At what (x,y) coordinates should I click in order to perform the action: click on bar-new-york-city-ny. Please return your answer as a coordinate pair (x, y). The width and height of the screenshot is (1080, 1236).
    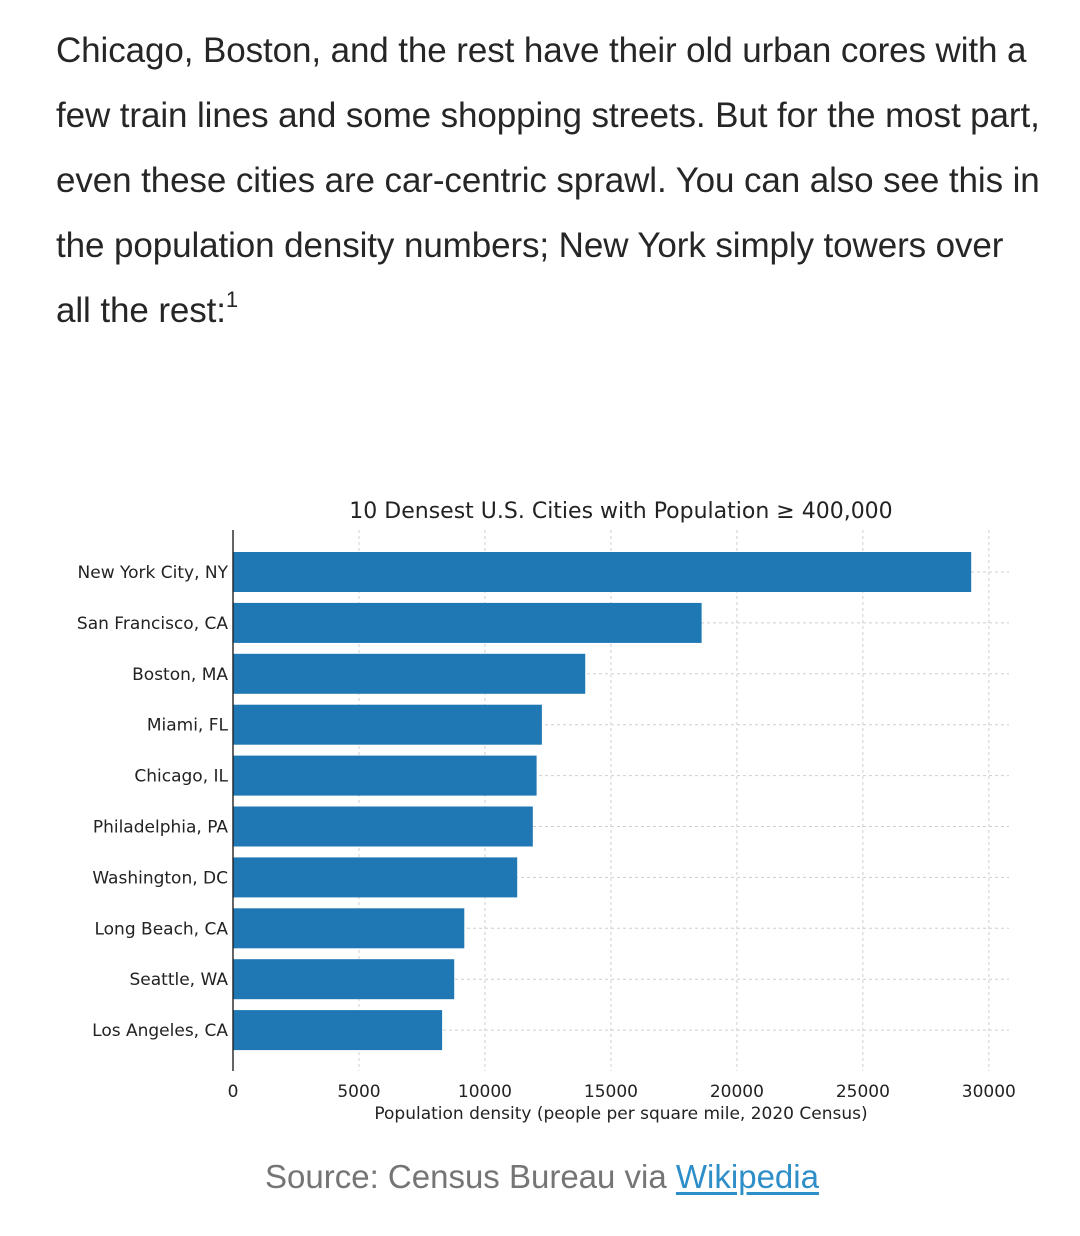
    Looking at the image, I should click on (602, 572).